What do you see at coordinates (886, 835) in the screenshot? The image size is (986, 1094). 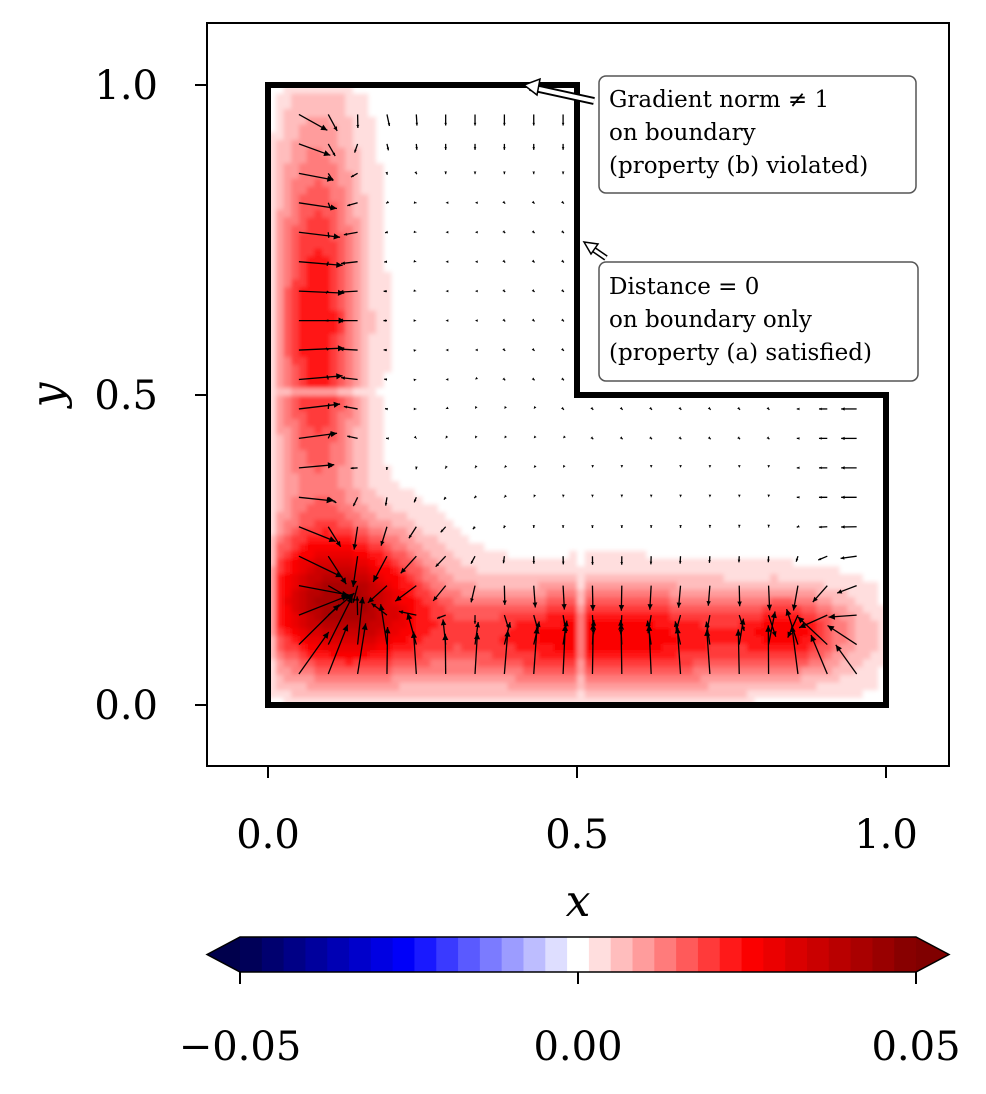 I see `x-tick-label: 1.0` at bounding box center [886, 835].